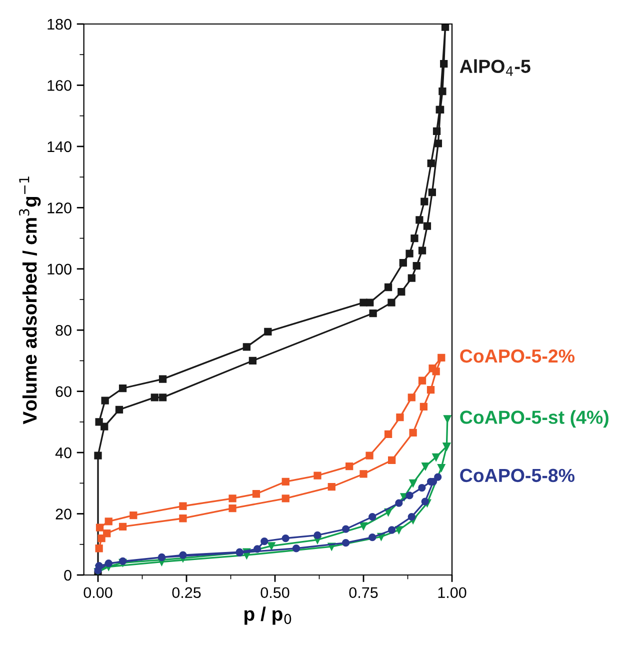 The height and width of the screenshot is (646, 642). What do you see at coordinates (186, 592) in the screenshot?
I see `x-tick-label: 0.25` at bounding box center [186, 592].